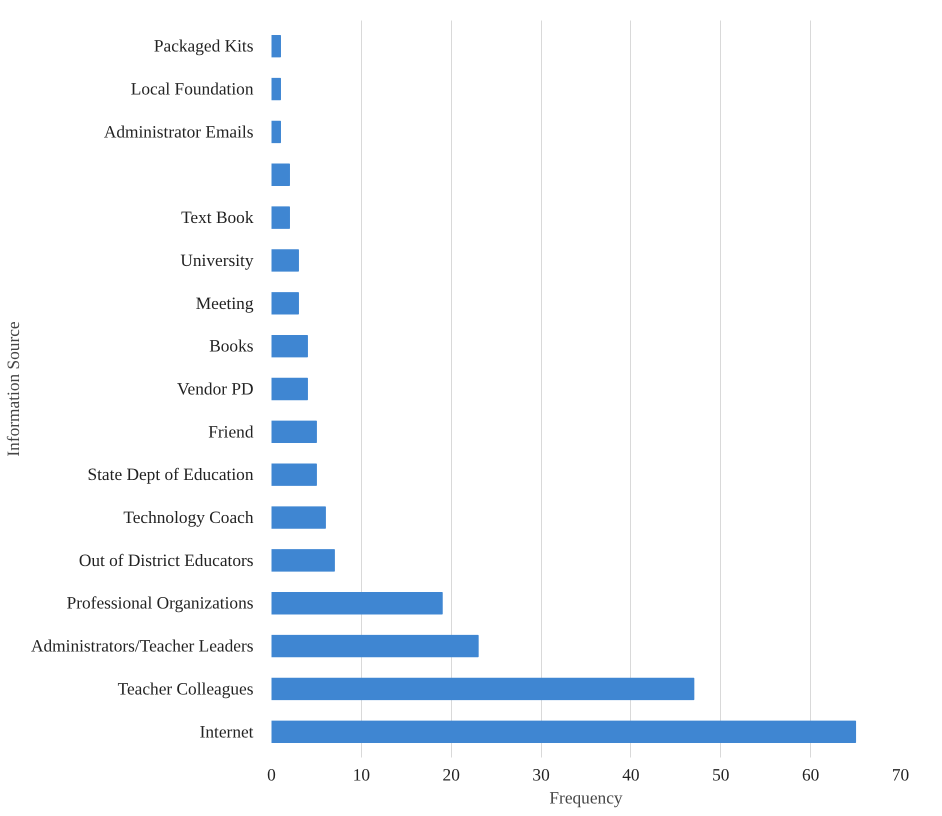 This screenshot has width=942, height=816. I want to click on y-tick-label: Books, so click(231, 346).